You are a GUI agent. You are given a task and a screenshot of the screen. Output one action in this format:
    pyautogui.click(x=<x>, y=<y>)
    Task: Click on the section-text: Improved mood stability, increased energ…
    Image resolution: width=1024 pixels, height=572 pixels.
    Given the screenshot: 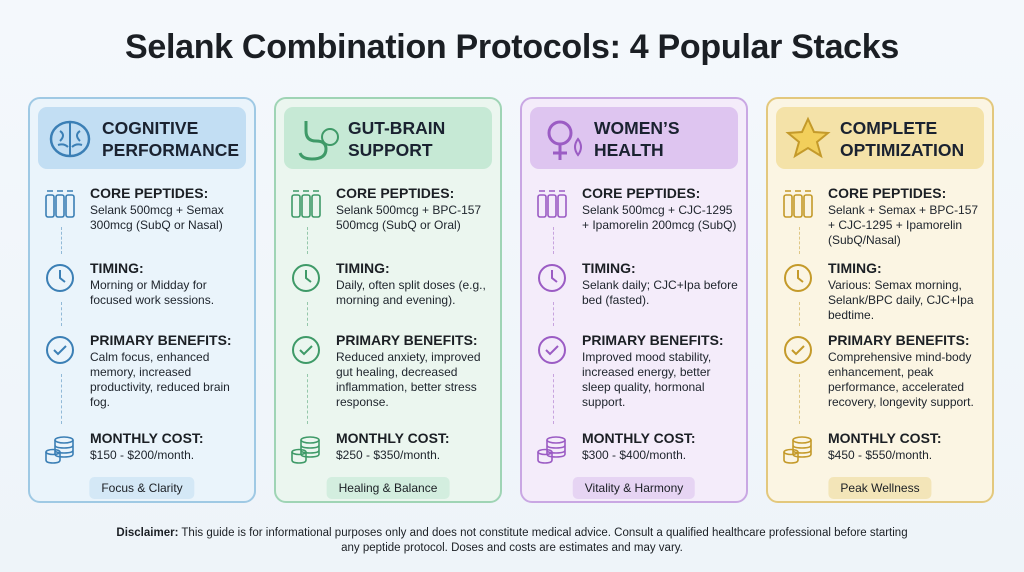 What is the action you would take?
    pyautogui.click(x=647, y=379)
    